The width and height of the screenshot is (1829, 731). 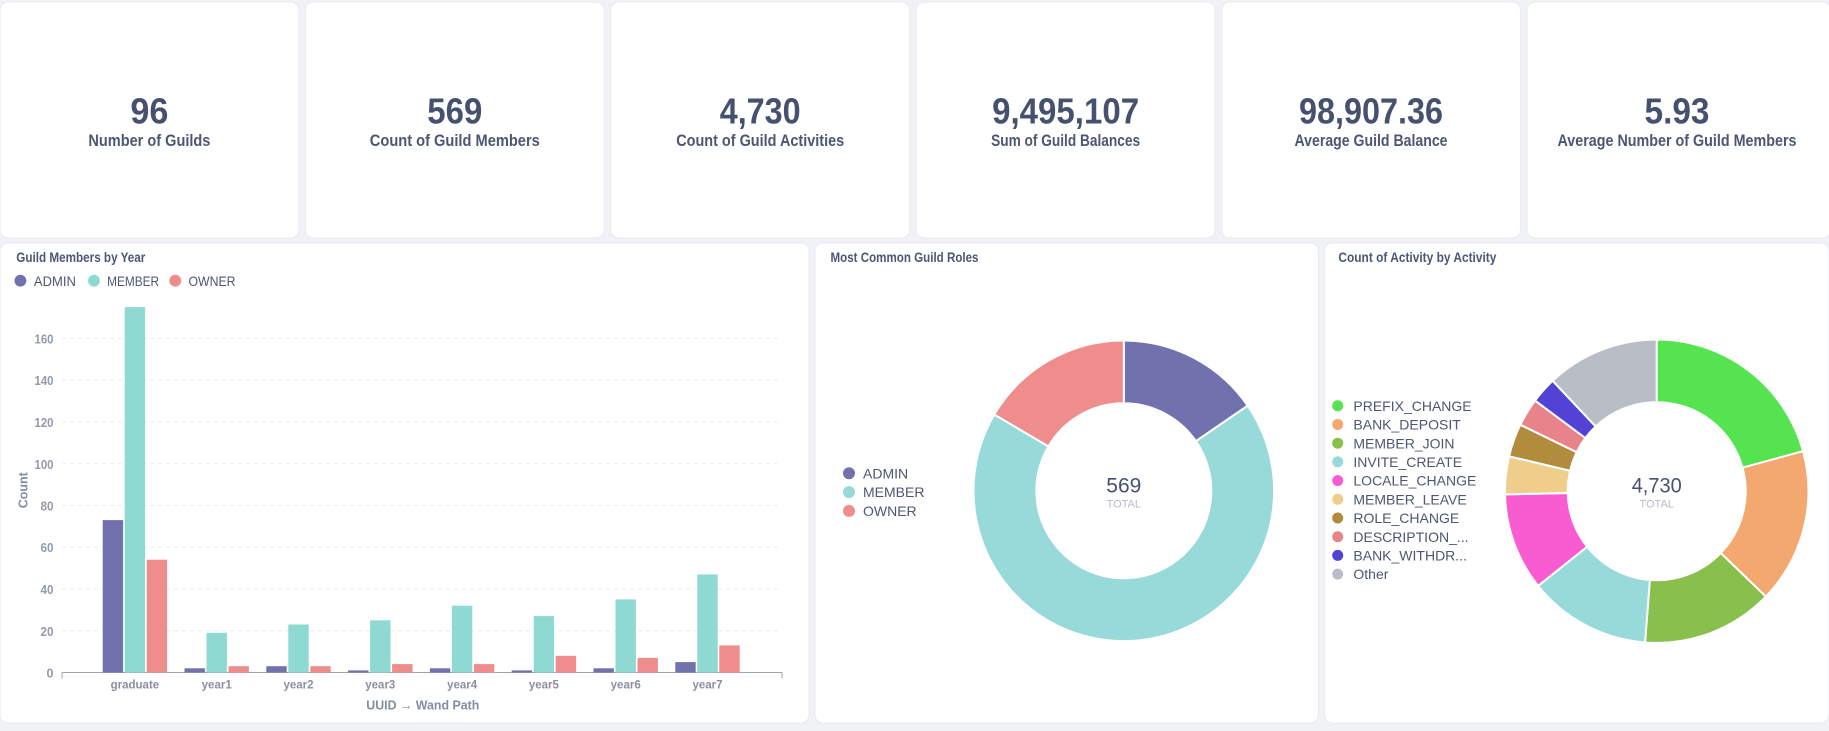 What do you see at coordinates (905, 257) in the screenshot?
I see `svg-text: Most Common Guild Roles` at bounding box center [905, 257].